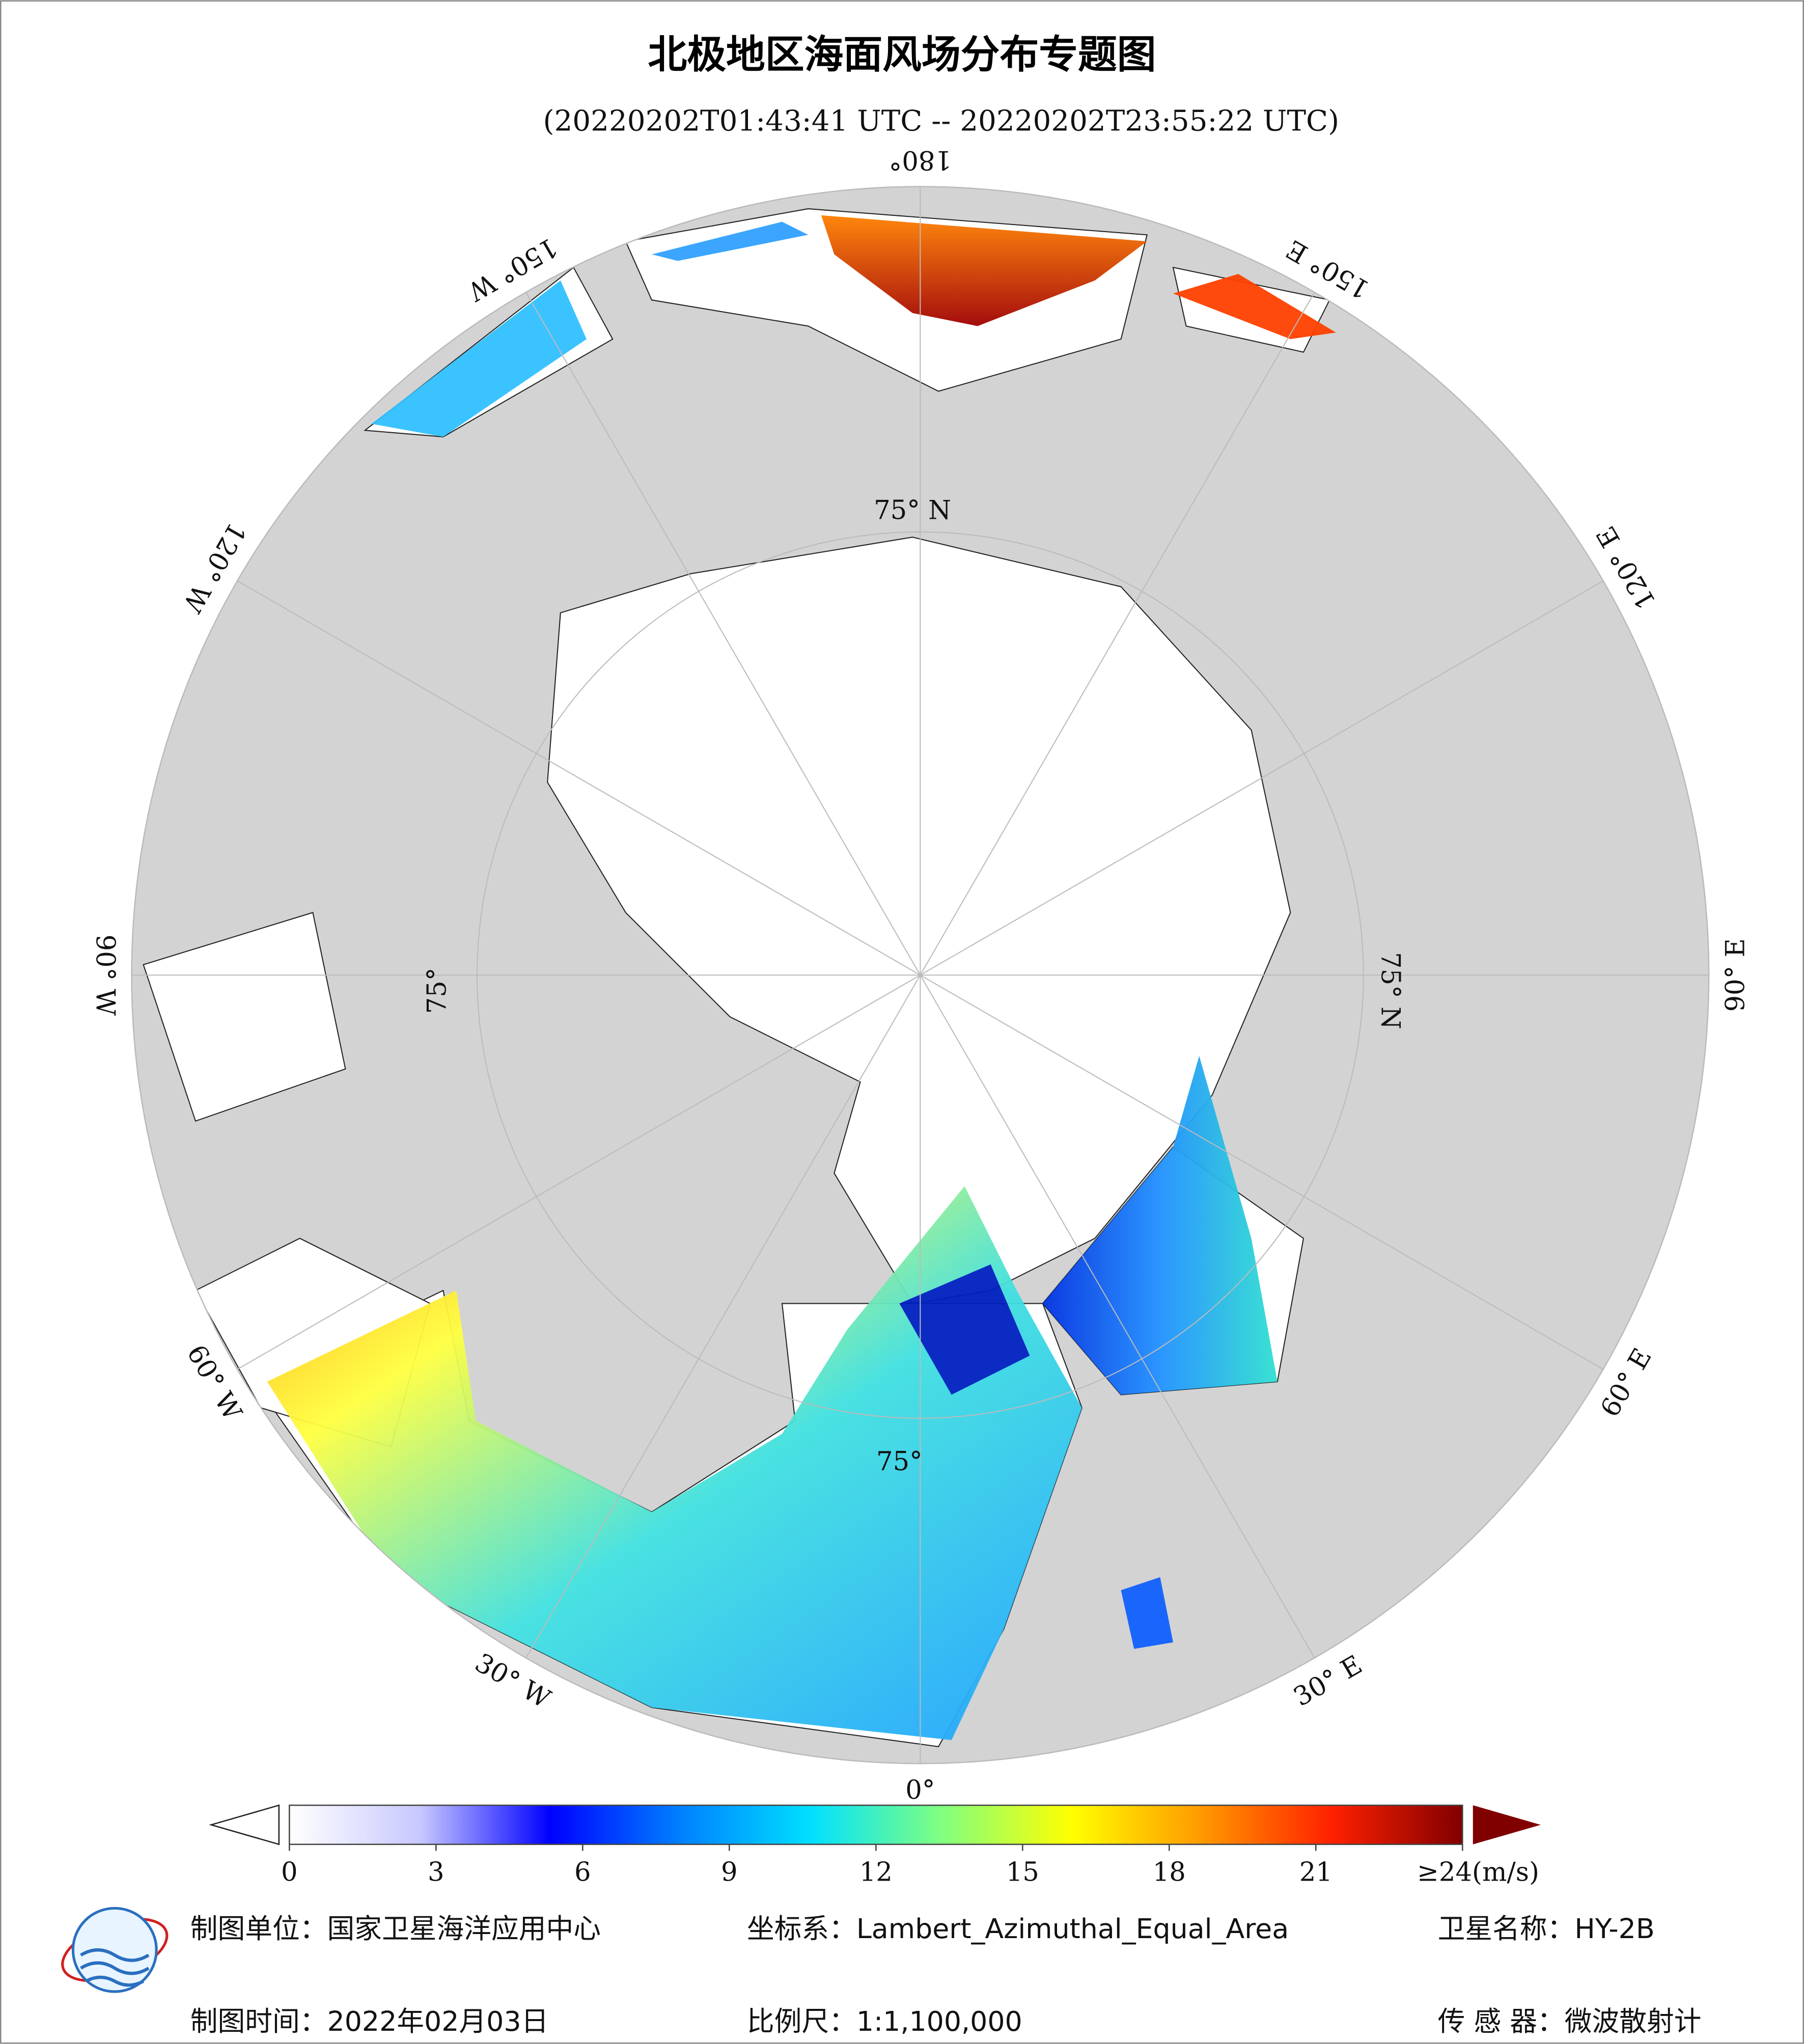 This screenshot has height=2044, width=1804. I want to click on footer-satellite: 卫星名称：HY-2B, so click(1546, 1929).